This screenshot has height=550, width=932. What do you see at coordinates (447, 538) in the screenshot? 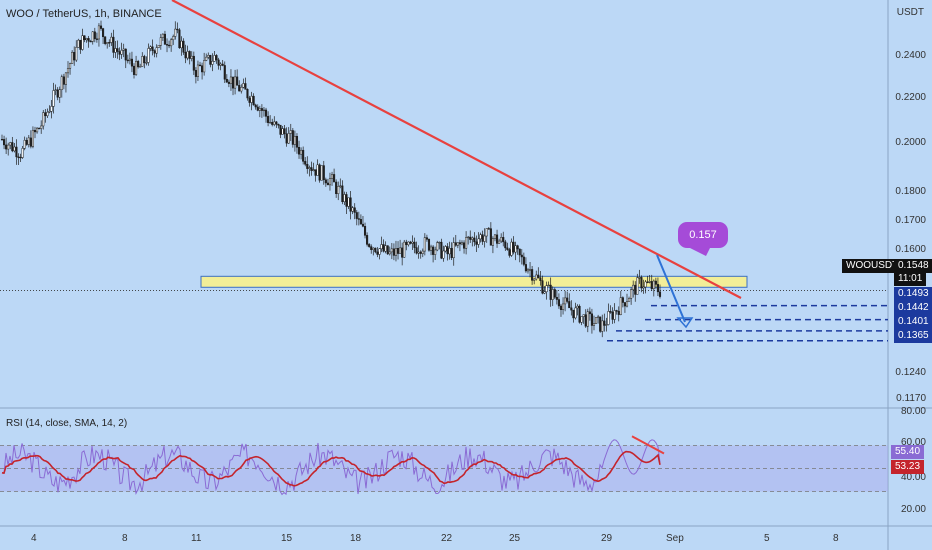
I see `time-tick: 22` at bounding box center [447, 538].